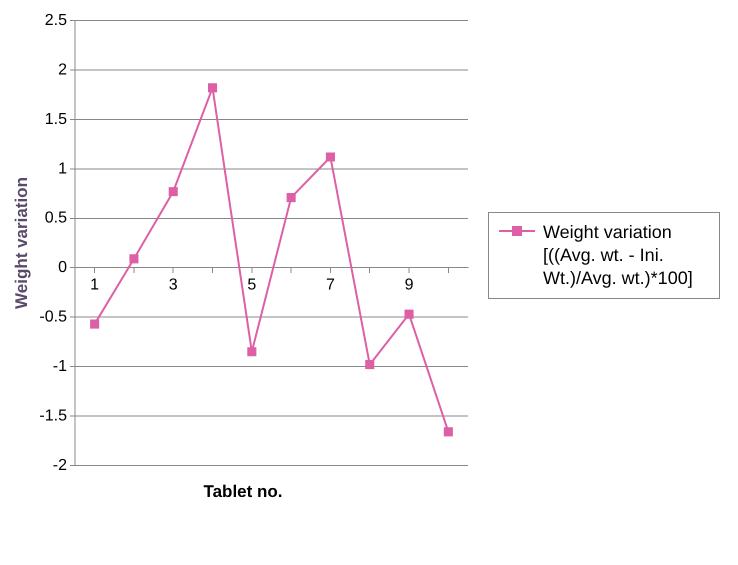 Image resolution: width=738 pixels, height=565 pixels. Describe the element at coordinates (63, 69) in the screenshot. I see `y-tick-label: 2` at that location.